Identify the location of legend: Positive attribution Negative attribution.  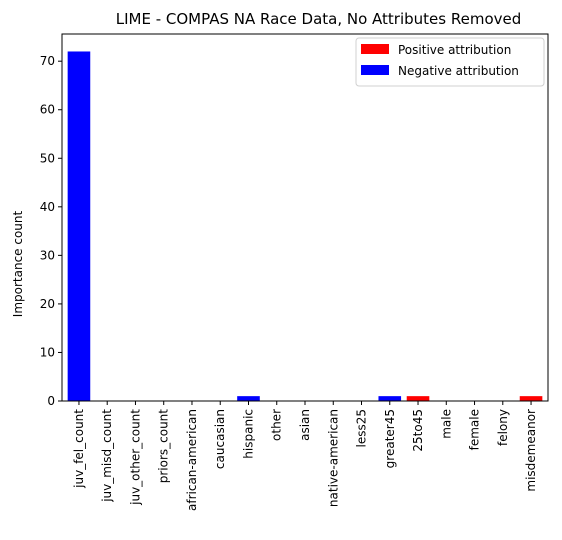
(450, 62).